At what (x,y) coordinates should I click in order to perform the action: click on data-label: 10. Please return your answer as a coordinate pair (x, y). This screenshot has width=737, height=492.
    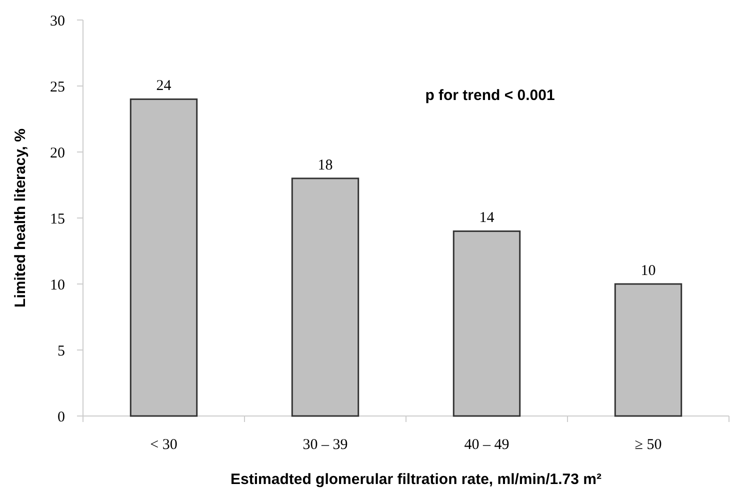
    Looking at the image, I should click on (648, 271).